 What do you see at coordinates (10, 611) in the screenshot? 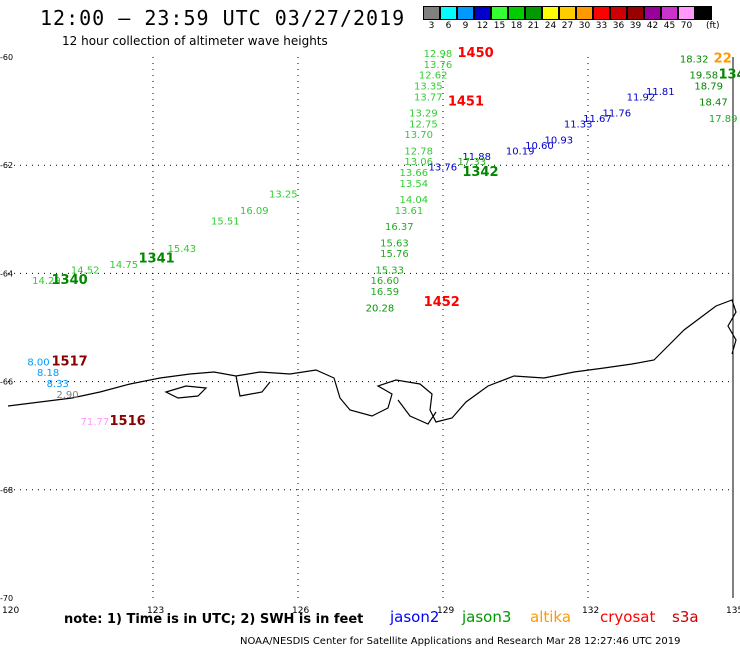
I see `longitude-tick-label: 120` at bounding box center [10, 611].